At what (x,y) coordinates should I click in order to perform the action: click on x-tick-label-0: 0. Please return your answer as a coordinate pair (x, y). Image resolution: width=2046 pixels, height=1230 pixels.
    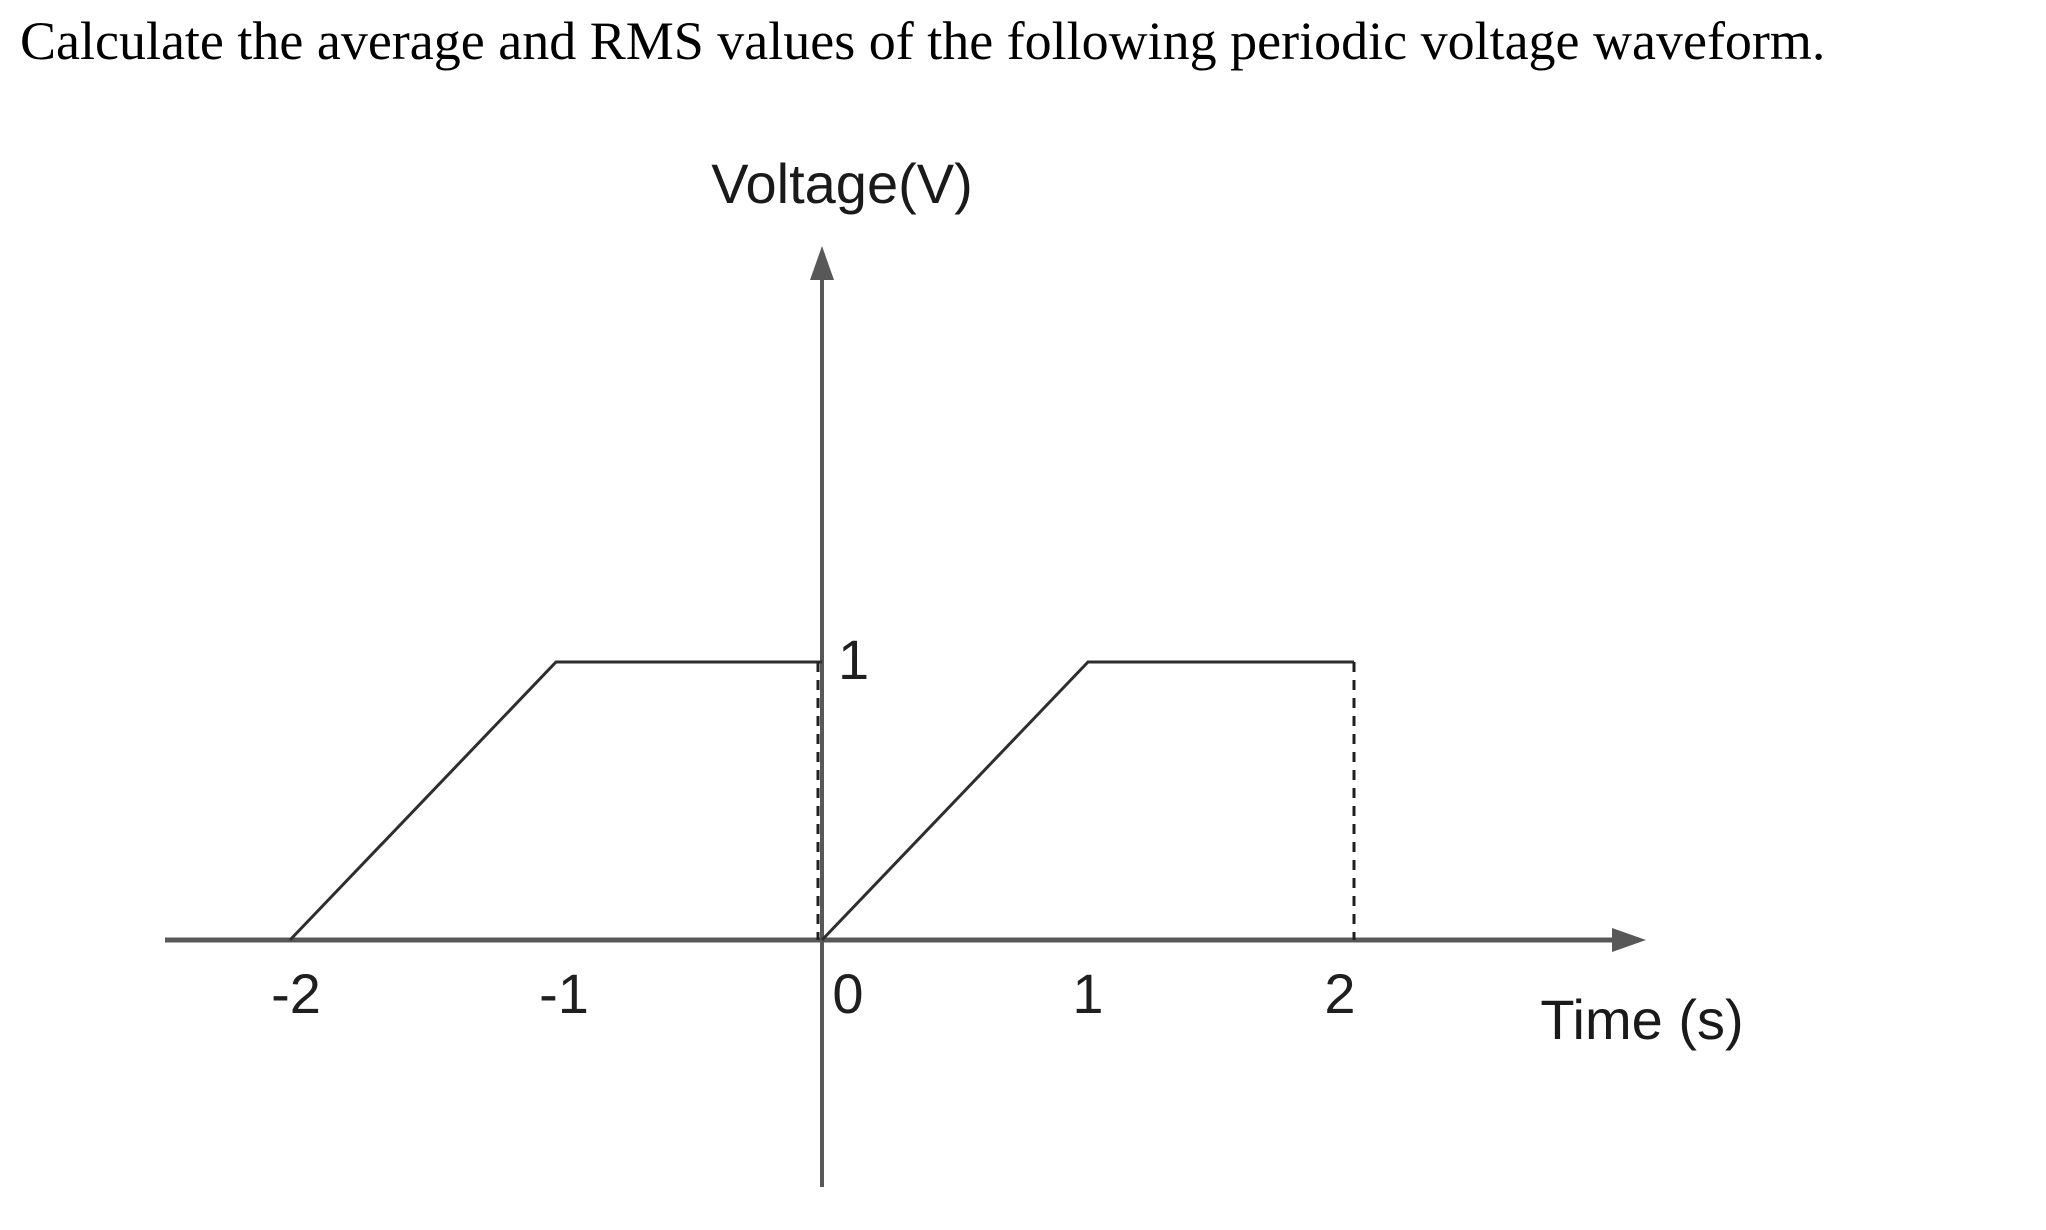
    Looking at the image, I should click on (848, 993).